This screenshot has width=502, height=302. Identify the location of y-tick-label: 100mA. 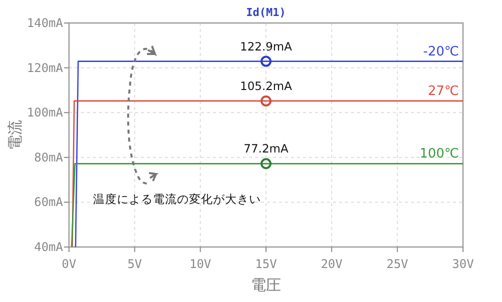
(45, 113).